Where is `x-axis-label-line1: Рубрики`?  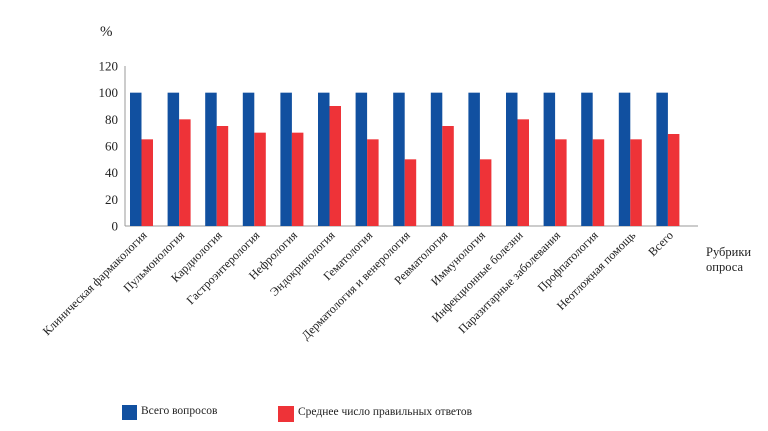 x-axis-label-line1: Рубрики is located at coordinates (728, 252).